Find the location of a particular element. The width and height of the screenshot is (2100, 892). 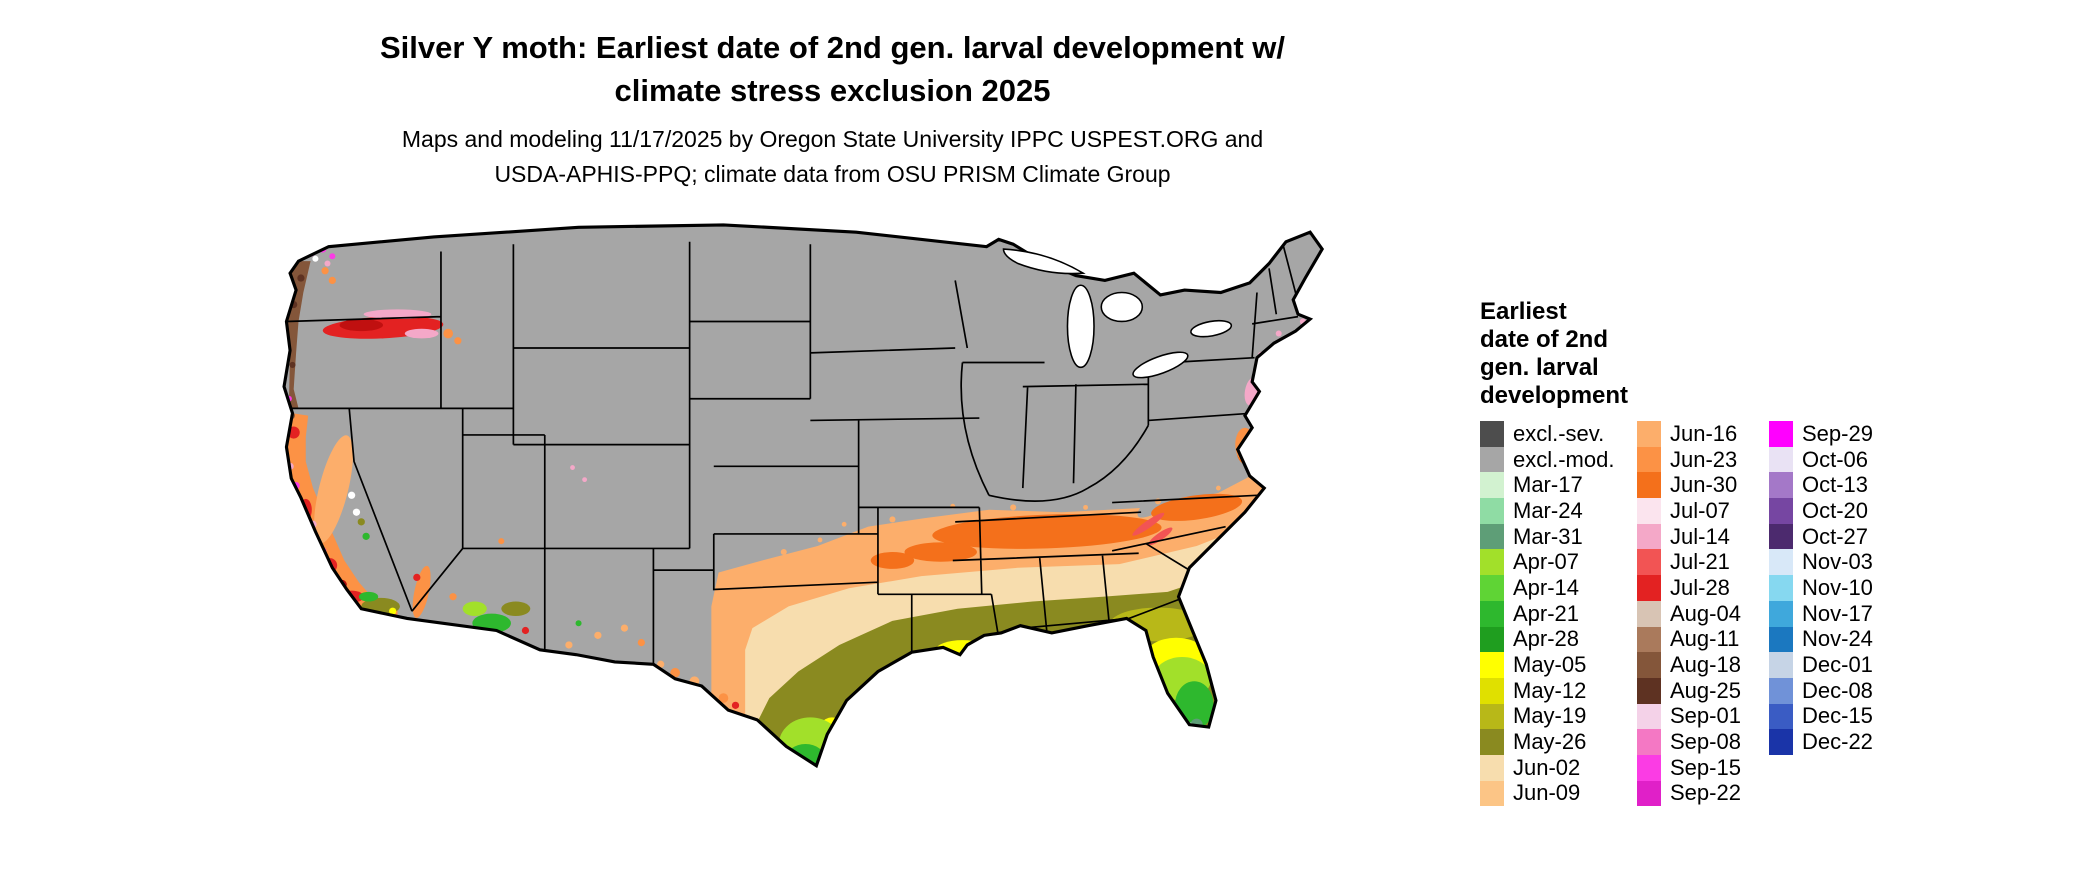

legend-row: Oct-13 is located at coordinates (1821, 485).